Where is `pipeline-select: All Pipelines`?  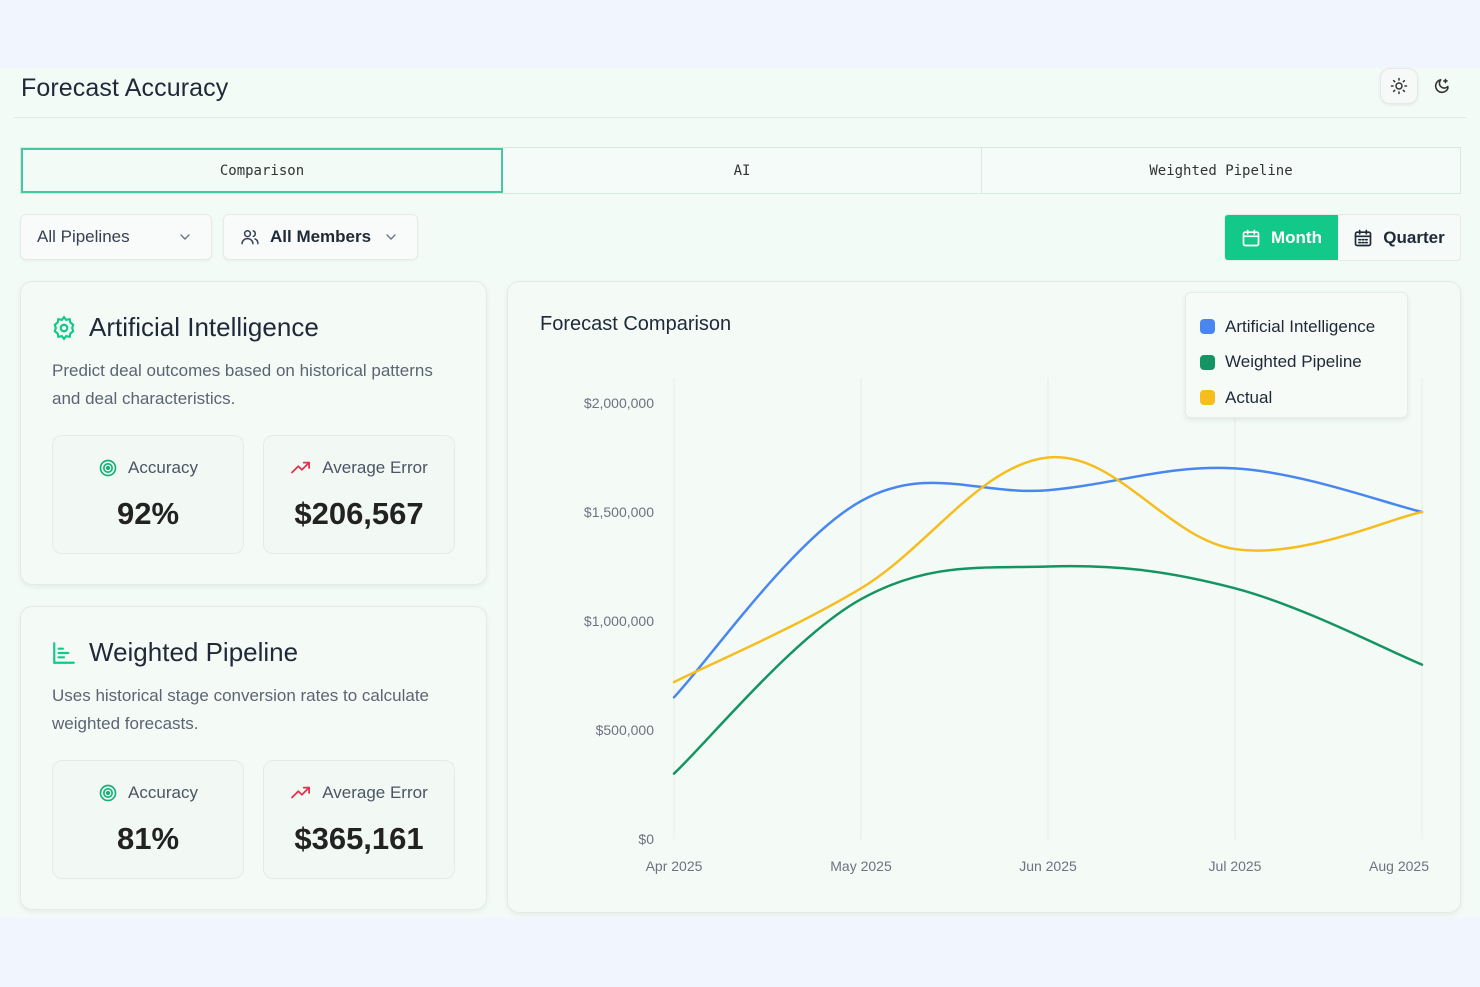 pipeline-select: All Pipelines is located at coordinates (116, 237).